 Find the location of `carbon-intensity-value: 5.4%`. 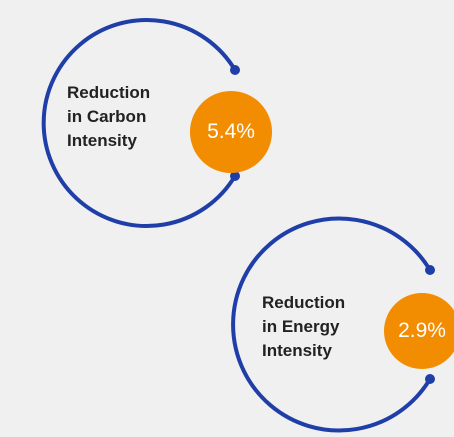

carbon-intensity-value: 5.4% is located at coordinates (231, 131).